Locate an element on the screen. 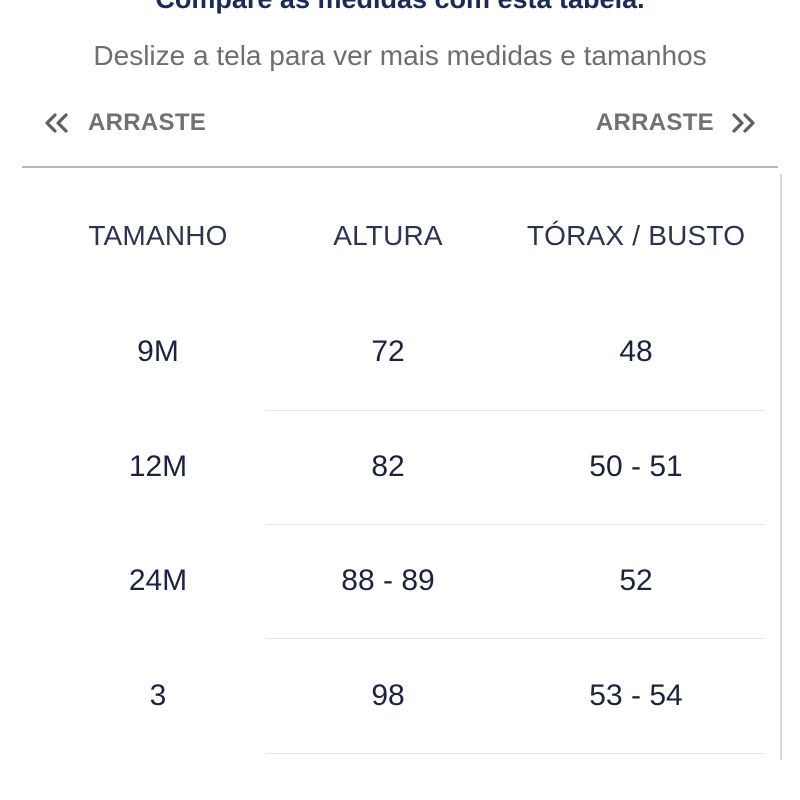 The width and height of the screenshot is (800, 800). table-scroll-edge is located at coordinates (781, 467).